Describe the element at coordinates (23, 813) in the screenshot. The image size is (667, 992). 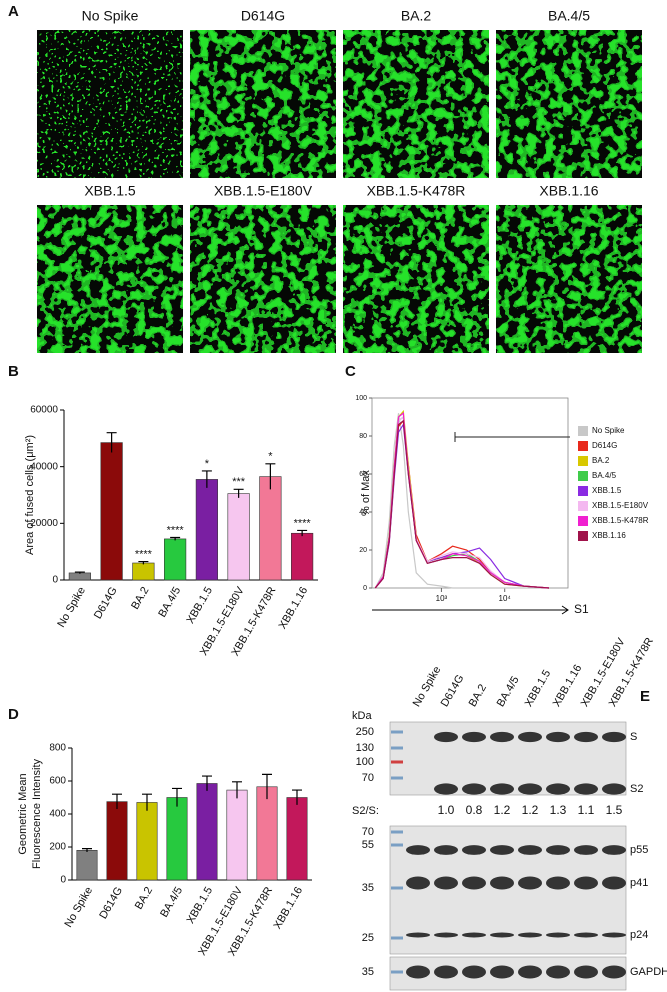
I see `y-axis-label: Geometric Mean` at that location.